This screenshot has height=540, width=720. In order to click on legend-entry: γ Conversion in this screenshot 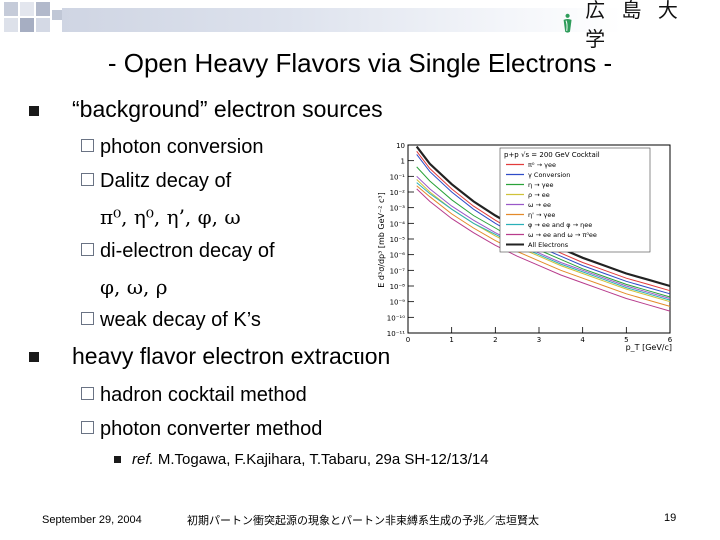, I will do `click(549, 175)`.